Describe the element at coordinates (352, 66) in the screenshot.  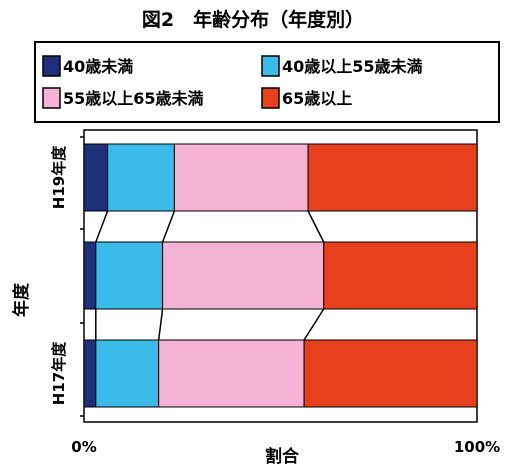
I see `legend-label-1: 40歳以上55歳未満` at that location.